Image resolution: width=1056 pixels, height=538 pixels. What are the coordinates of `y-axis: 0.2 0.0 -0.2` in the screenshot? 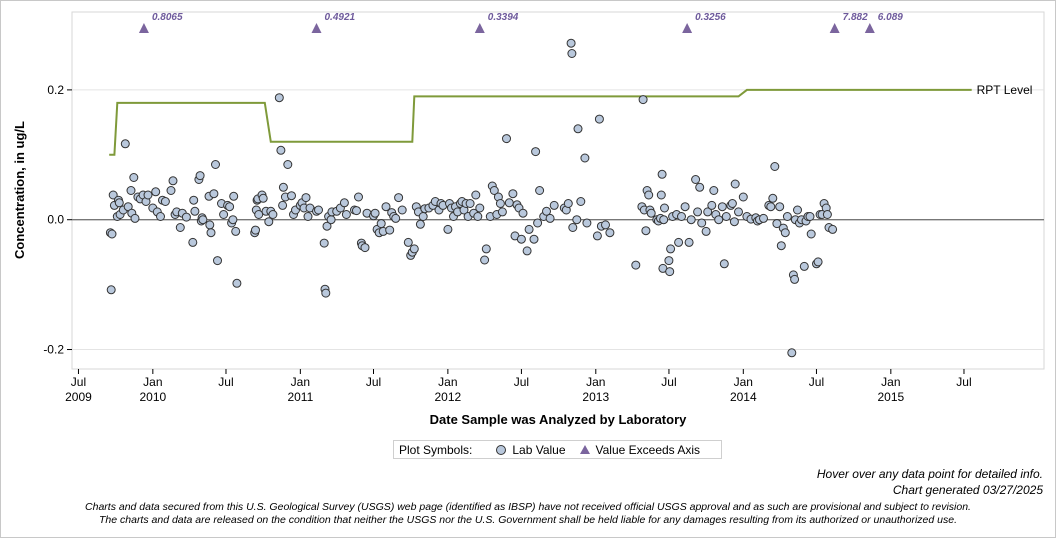 It's located at (57, 220).